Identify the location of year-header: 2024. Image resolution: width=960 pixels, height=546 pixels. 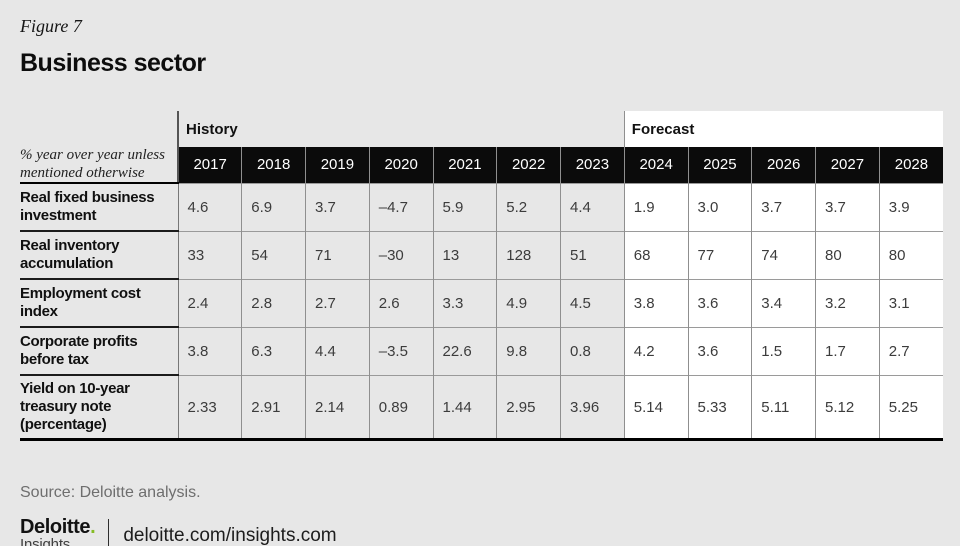
(656, 165).